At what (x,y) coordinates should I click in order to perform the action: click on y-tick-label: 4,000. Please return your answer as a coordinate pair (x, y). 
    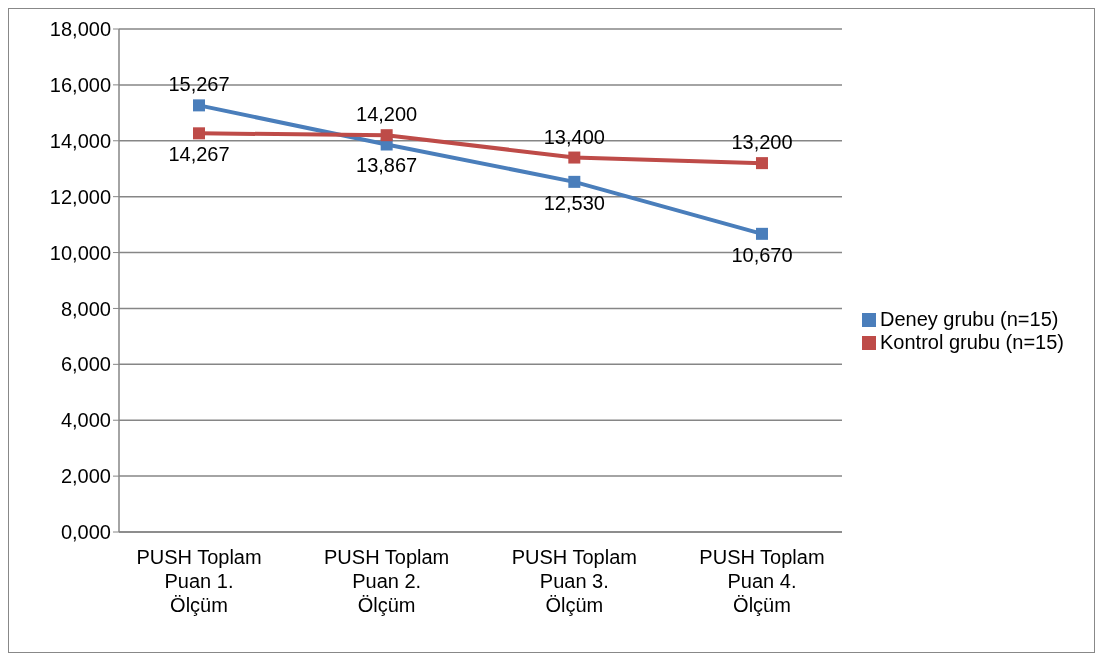
    Looking at the image, I should click on (85, 420).